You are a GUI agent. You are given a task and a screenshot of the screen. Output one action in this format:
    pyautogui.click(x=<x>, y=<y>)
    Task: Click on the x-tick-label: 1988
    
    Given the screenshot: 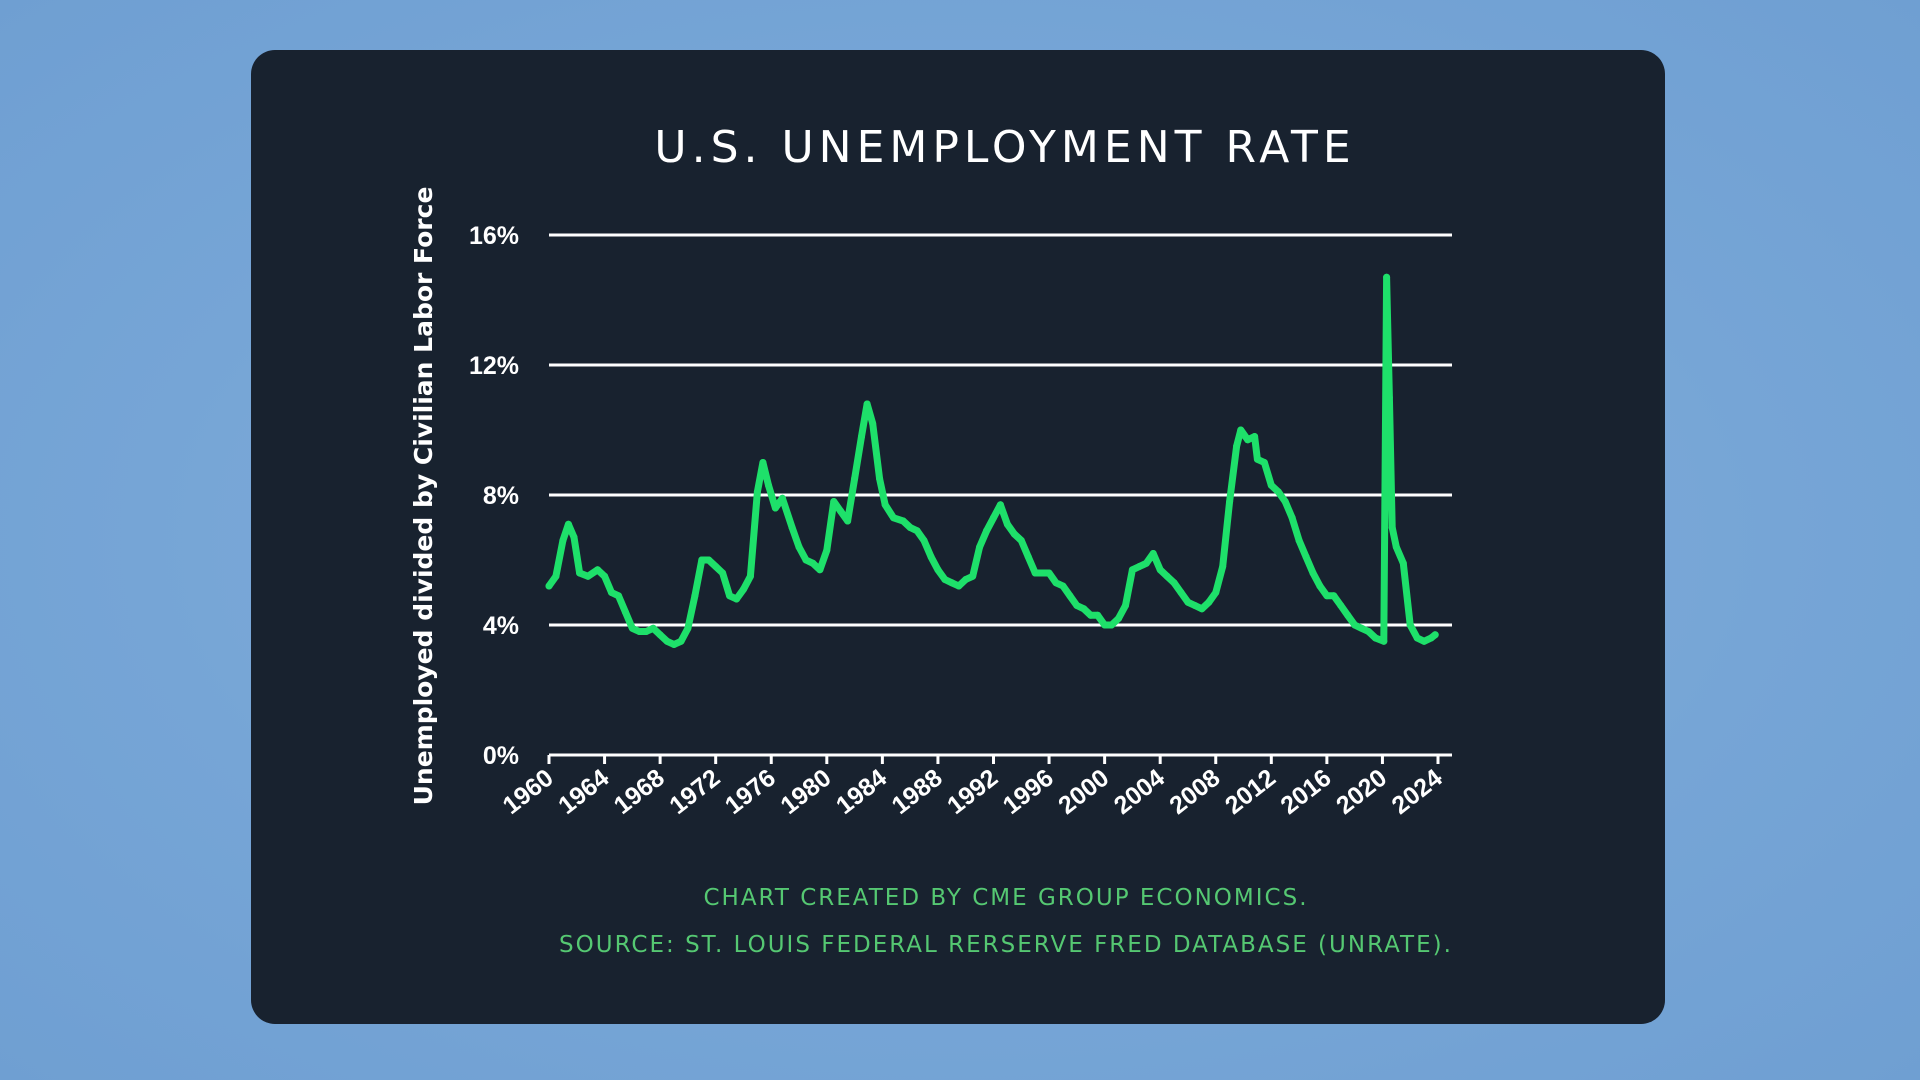 What is the action you would take?
    pyautogui.click(x=917, y=792)
    